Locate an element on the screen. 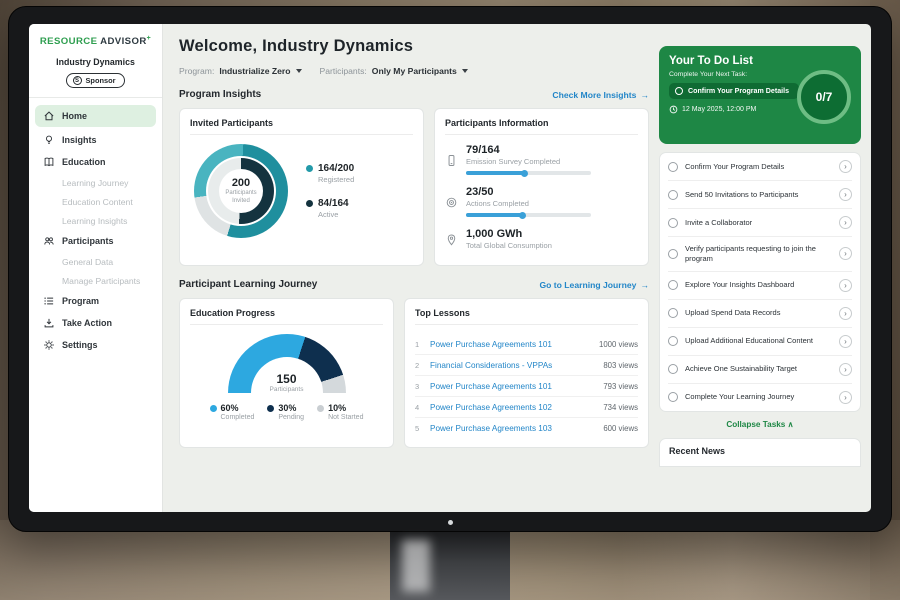 This screenshot has width=900, height=600. program-filter-dropdown: Industrialize Zero is located at coordinates (260, 71).